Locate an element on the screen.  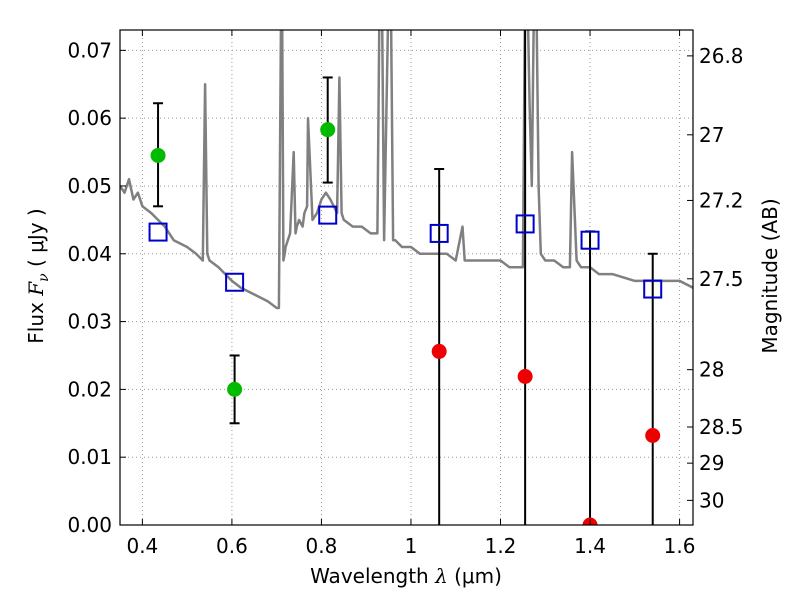
y2-tick-label: 27.2 is located at coordinates (721, 200).